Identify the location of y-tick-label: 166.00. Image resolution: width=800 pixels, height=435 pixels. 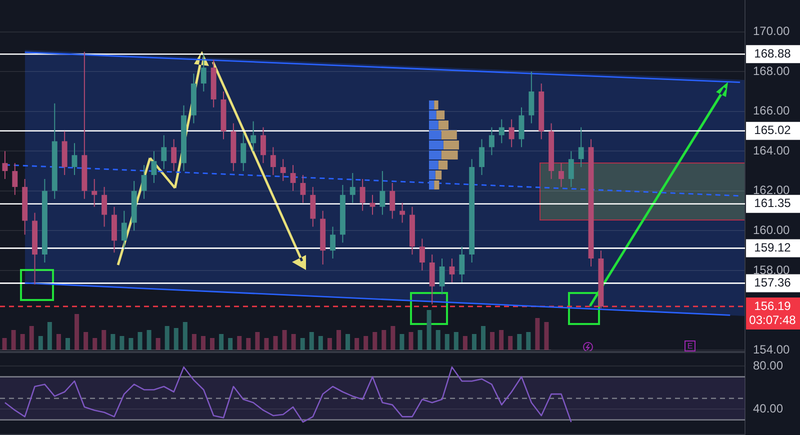
(771, 111).